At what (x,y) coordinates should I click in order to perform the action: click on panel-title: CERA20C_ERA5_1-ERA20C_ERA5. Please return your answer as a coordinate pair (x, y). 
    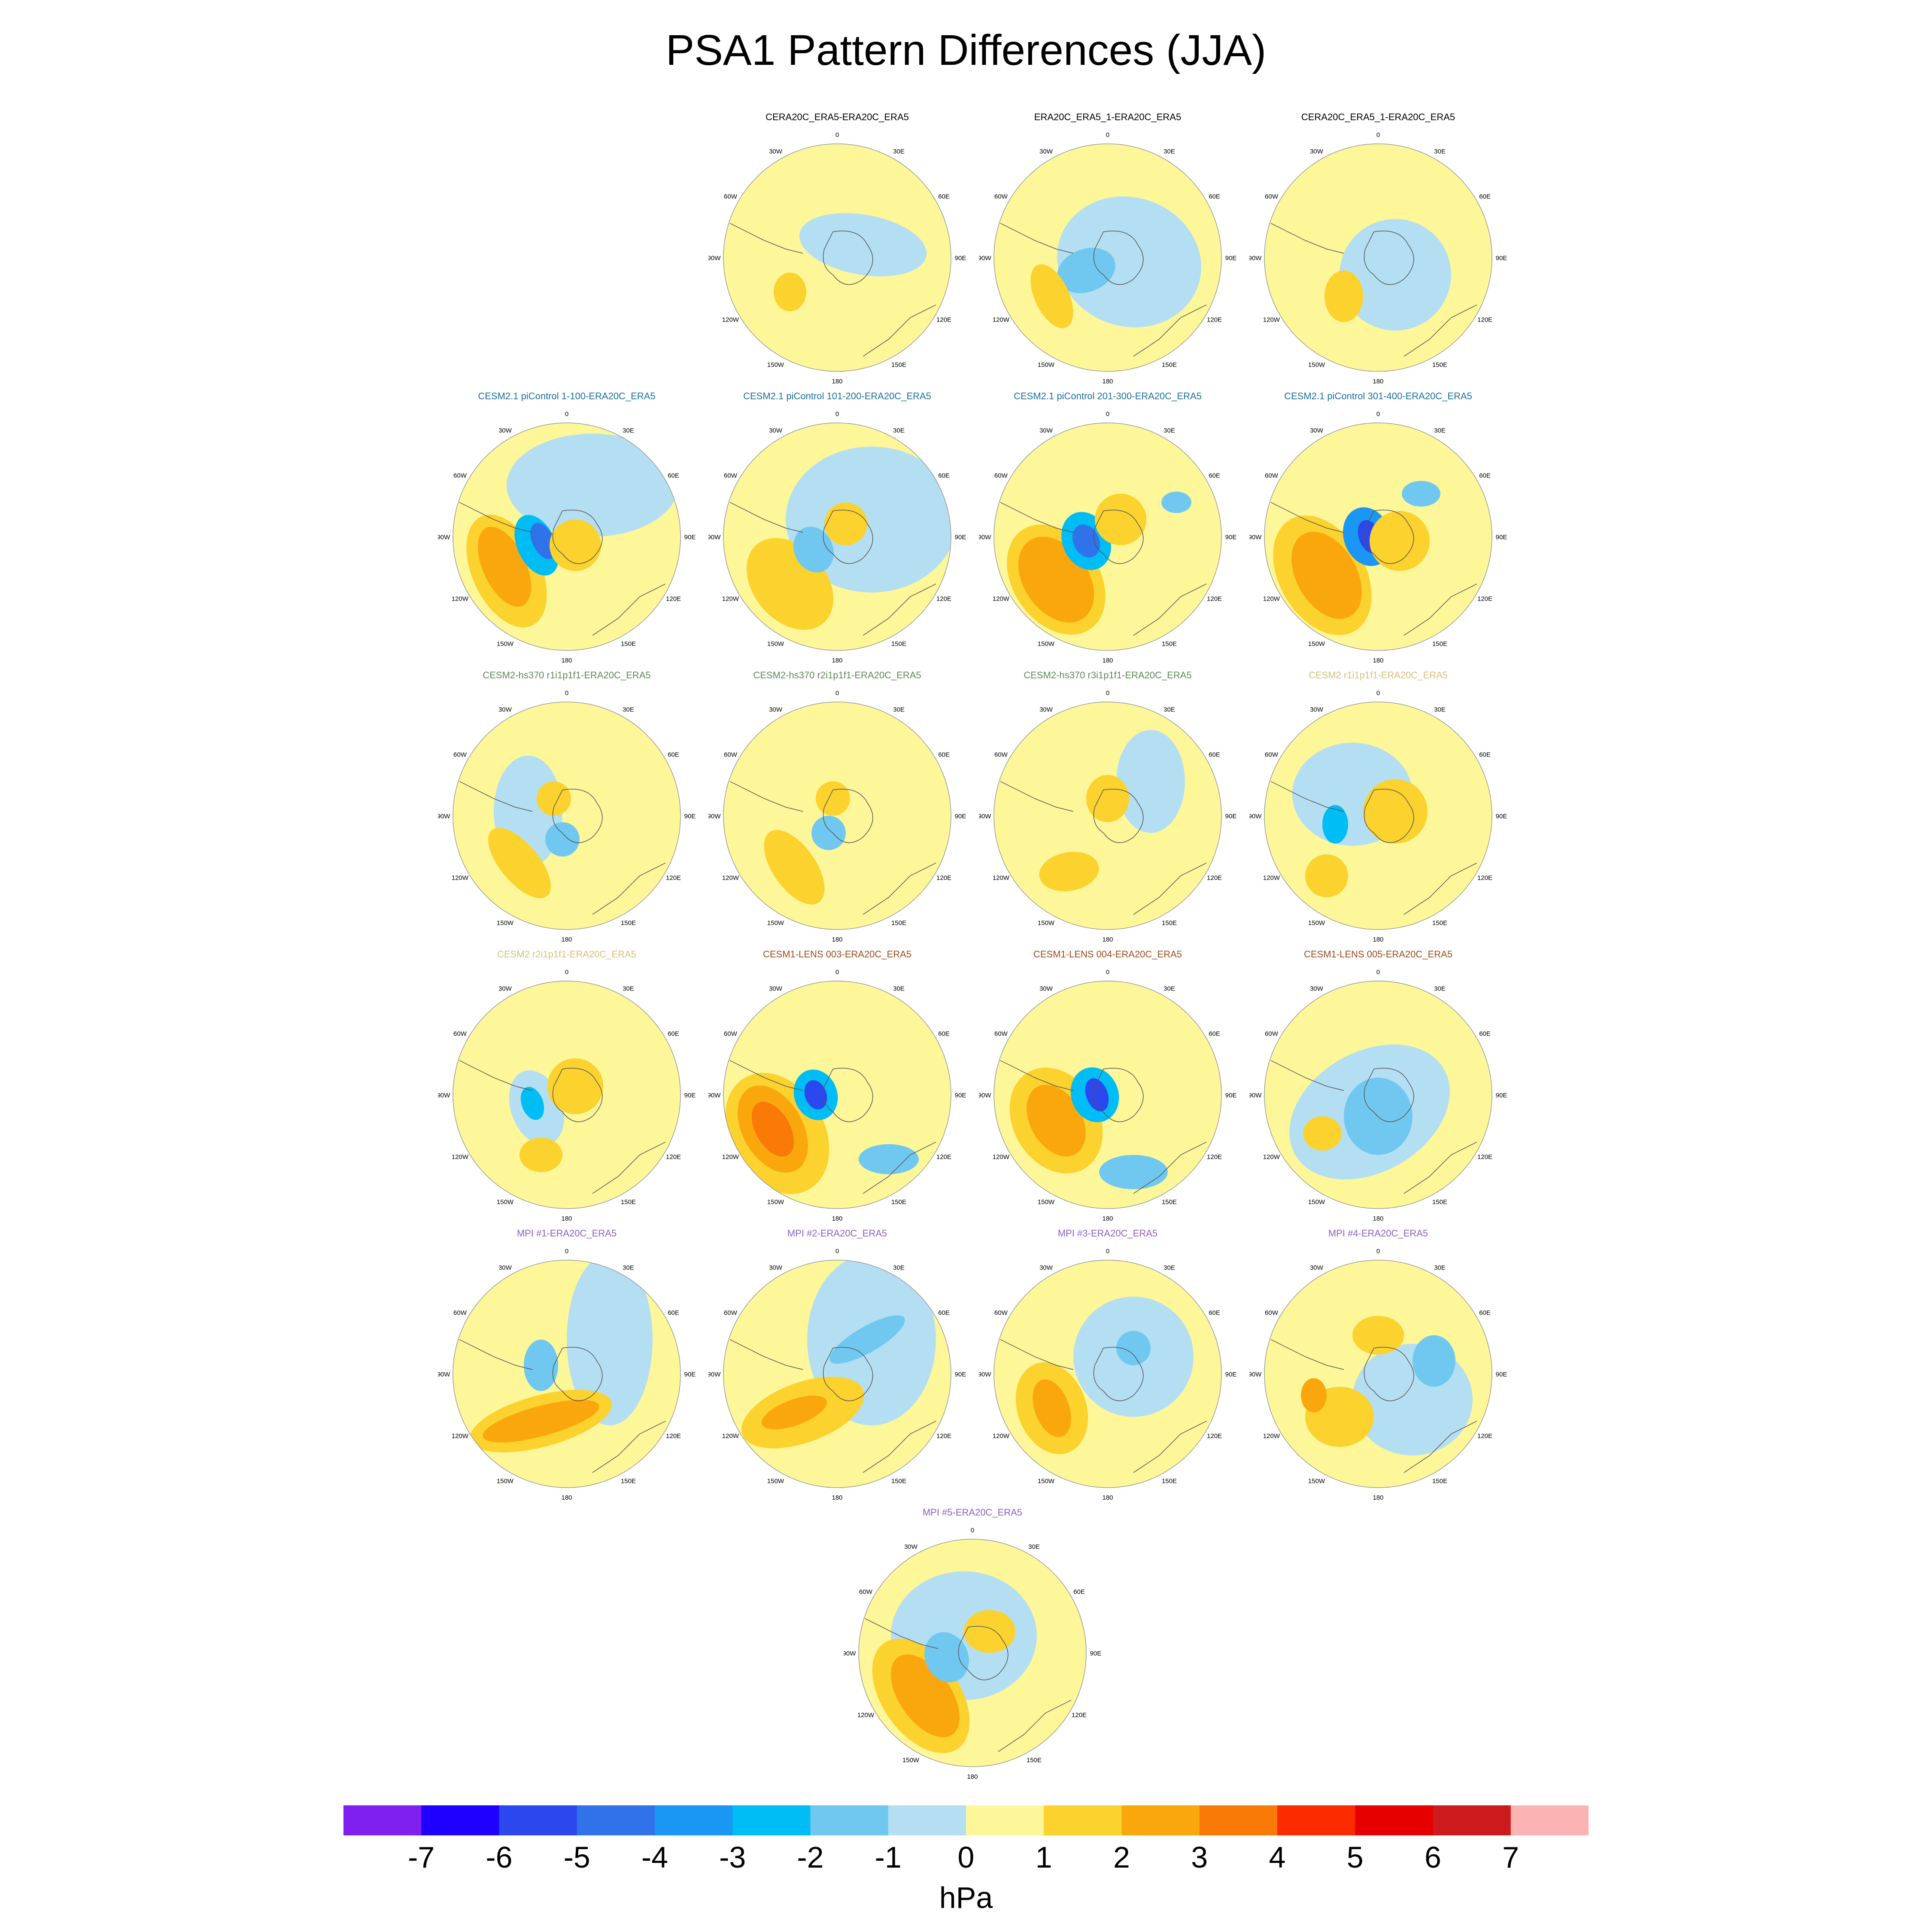
    Looking at the image, I should click on (1378, 117).